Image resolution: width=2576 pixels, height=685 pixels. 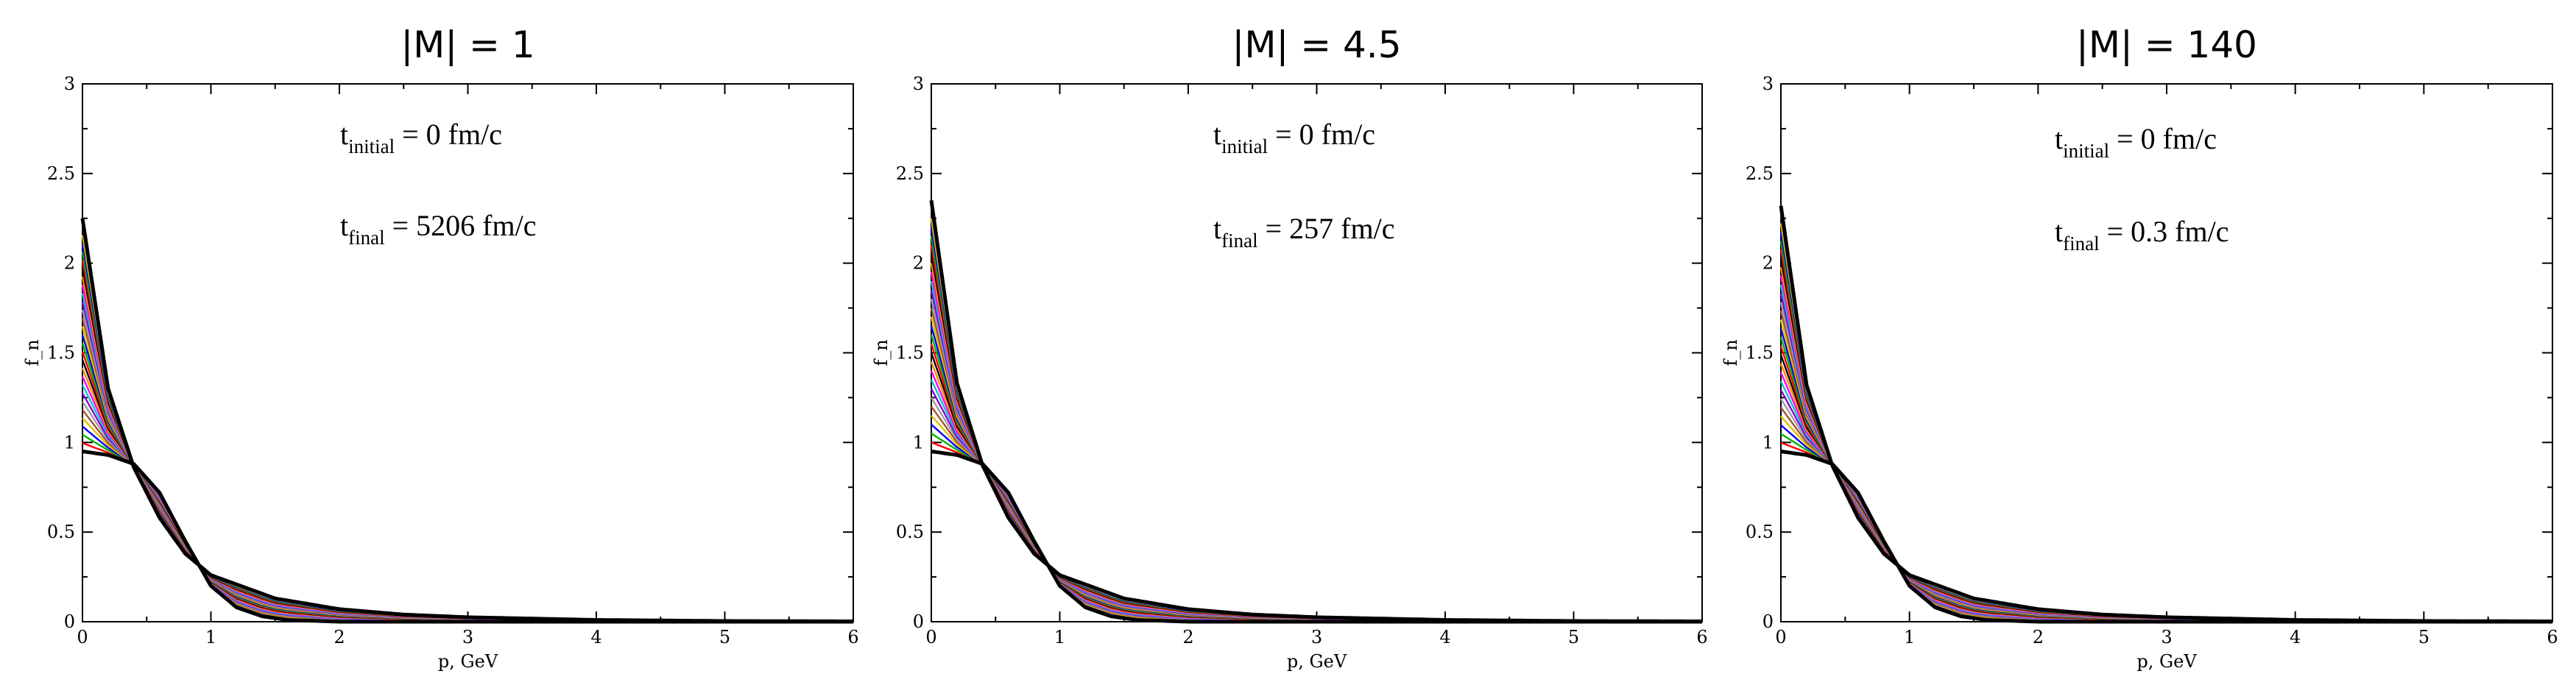 What do you see at coordinates (2163, 138) in the screenshot?
I see `annotation-value: = 0 fm/c` at bounding box center [2163, 138].